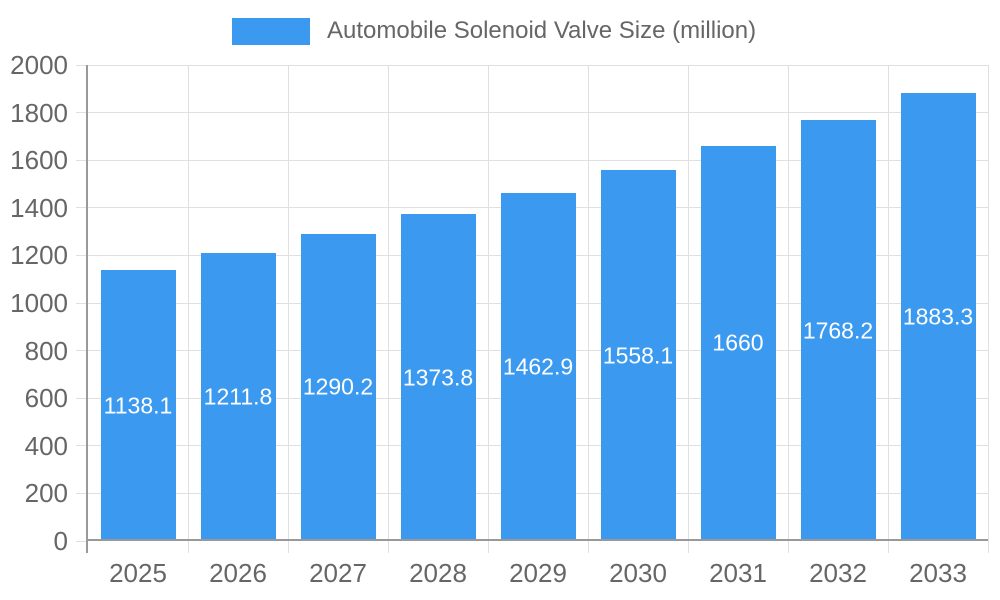  What do you see at coordinates (82, 541) in the screenshot?
I see `y-axis-tick` at bounding box center [82, 541].